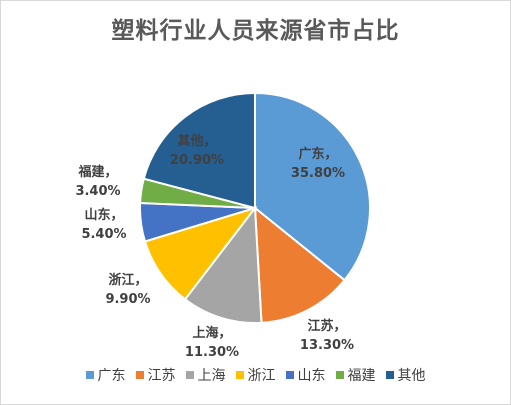 The image size is (511, 405). What do you see at coordinates (311, 376) in the screenshot?
I see `legend-label-4: 山东` at bounding box center [311, 376].